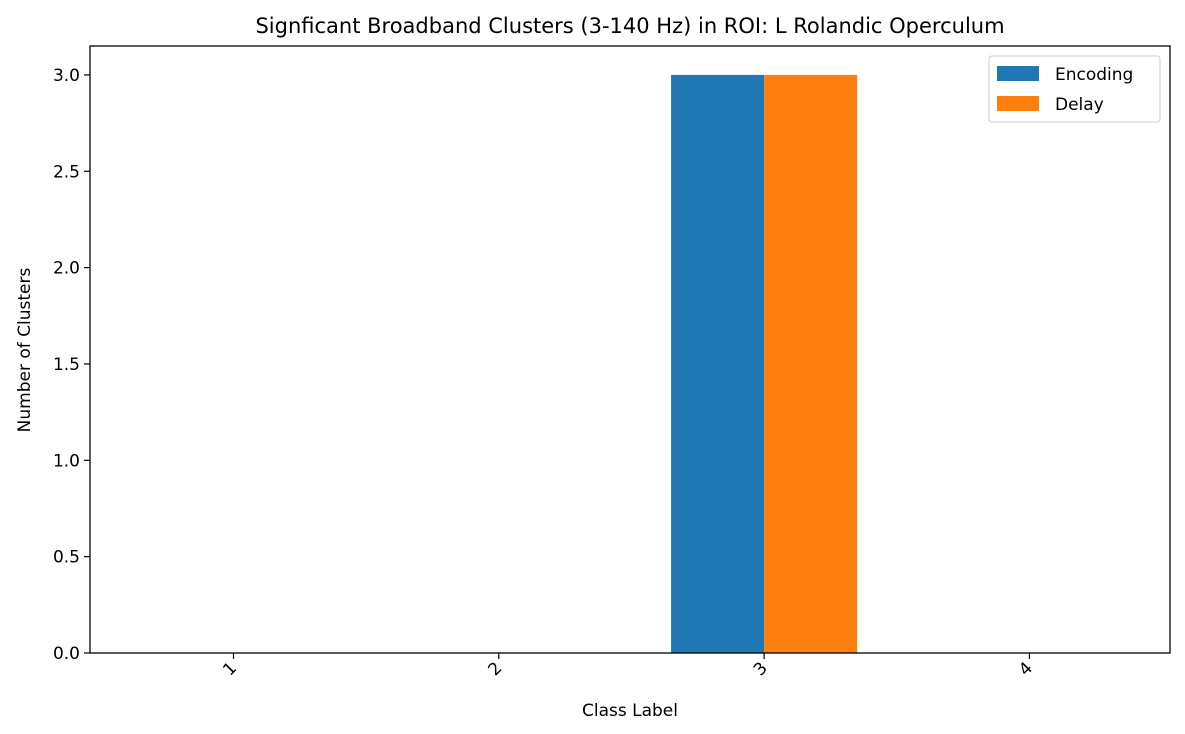 The height and width of the screenshot is (734, 1185). I want to click on legend: Encoding Delay, so click(1074, 89).